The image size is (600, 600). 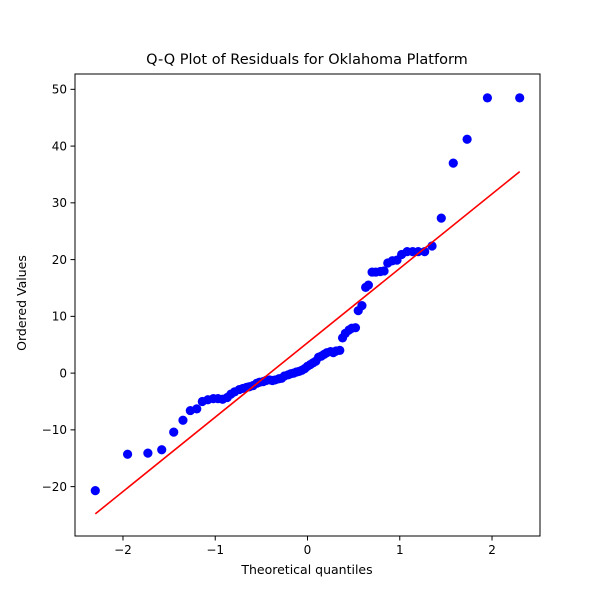 What do you see at coordinates (59, 317) in the screenshot?
I see `y-tick-label: 10` at bounding box center [59, 317].